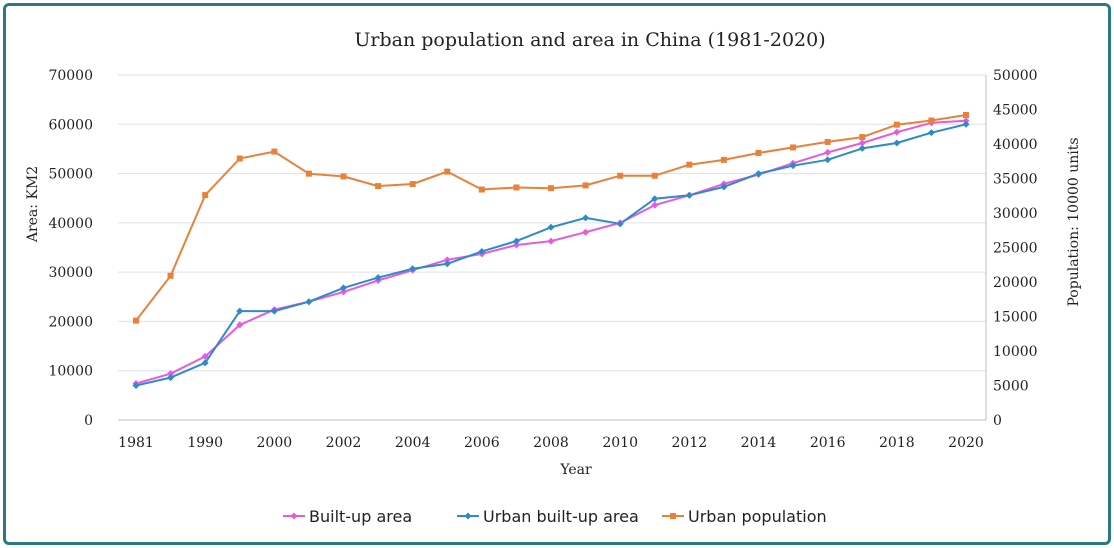 The image size is (1114, 548). I want to click on legend-label: Urban population, so click(757, 516).